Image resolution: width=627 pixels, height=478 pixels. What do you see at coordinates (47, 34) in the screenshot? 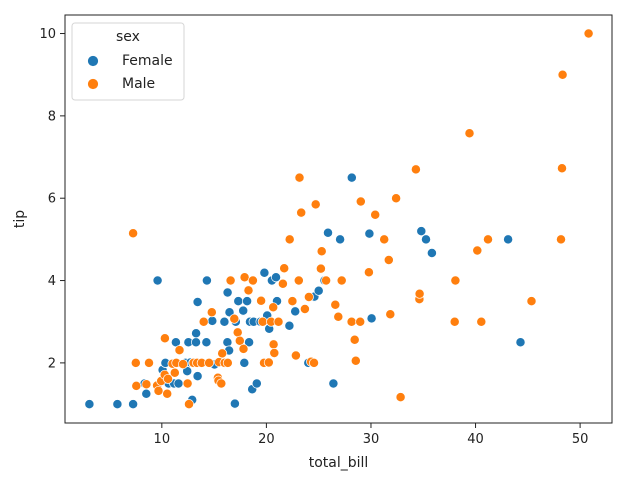
I see `y-tick-label: 10` at bounding box center [47, 34].